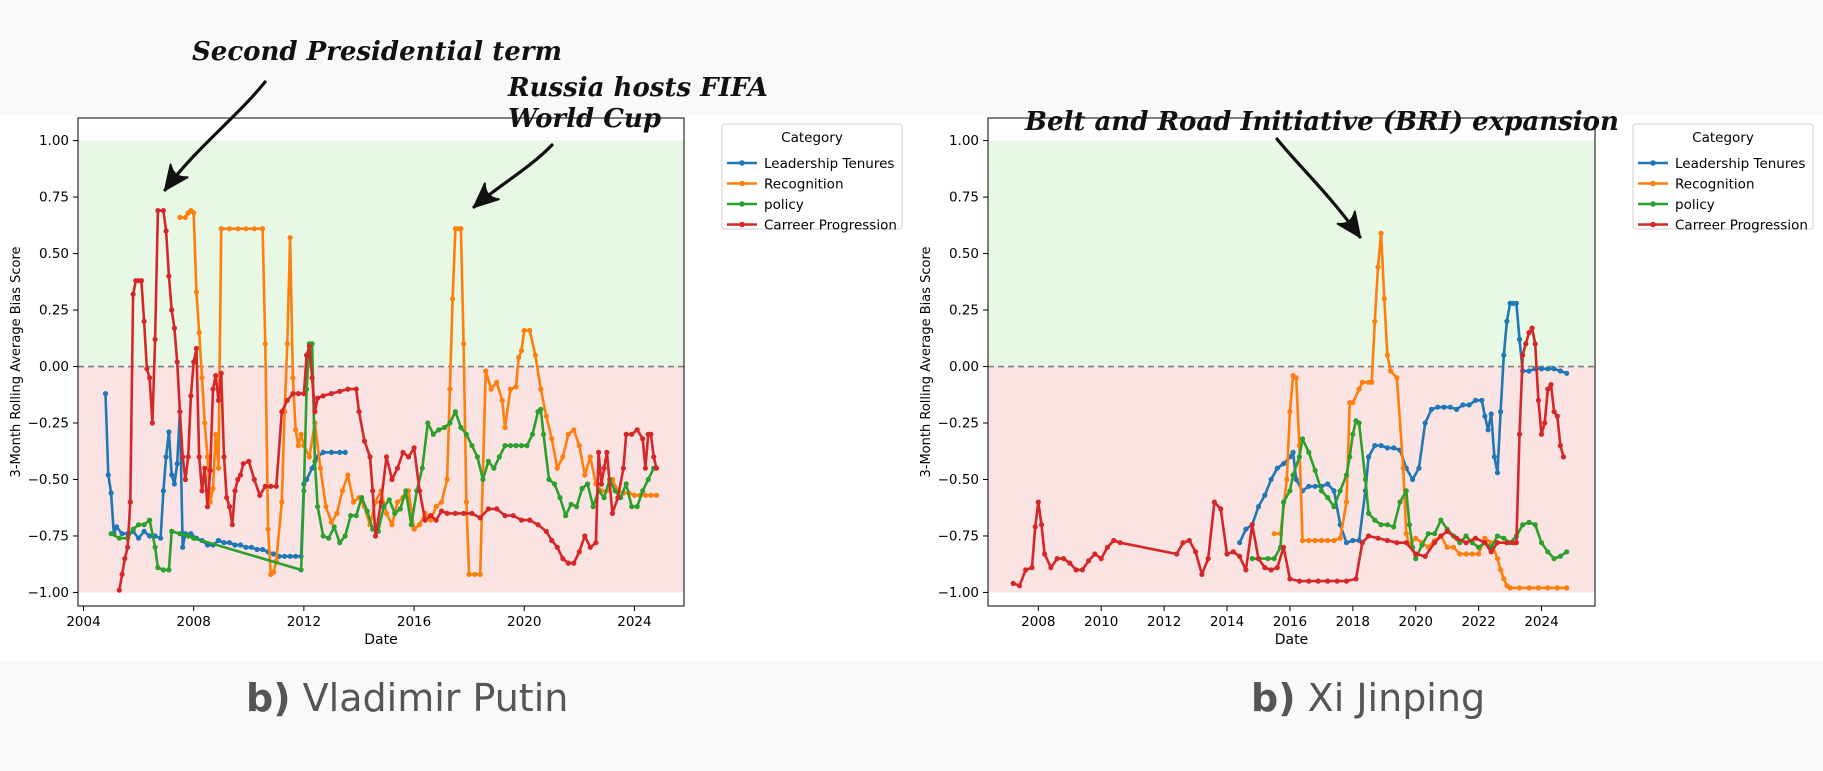 The image size is (1823, 771). What do you see at coordinates (1653, 183) in the screenshot?
I see `chart-1-legend-marker` at bounding box center [1653, 183].